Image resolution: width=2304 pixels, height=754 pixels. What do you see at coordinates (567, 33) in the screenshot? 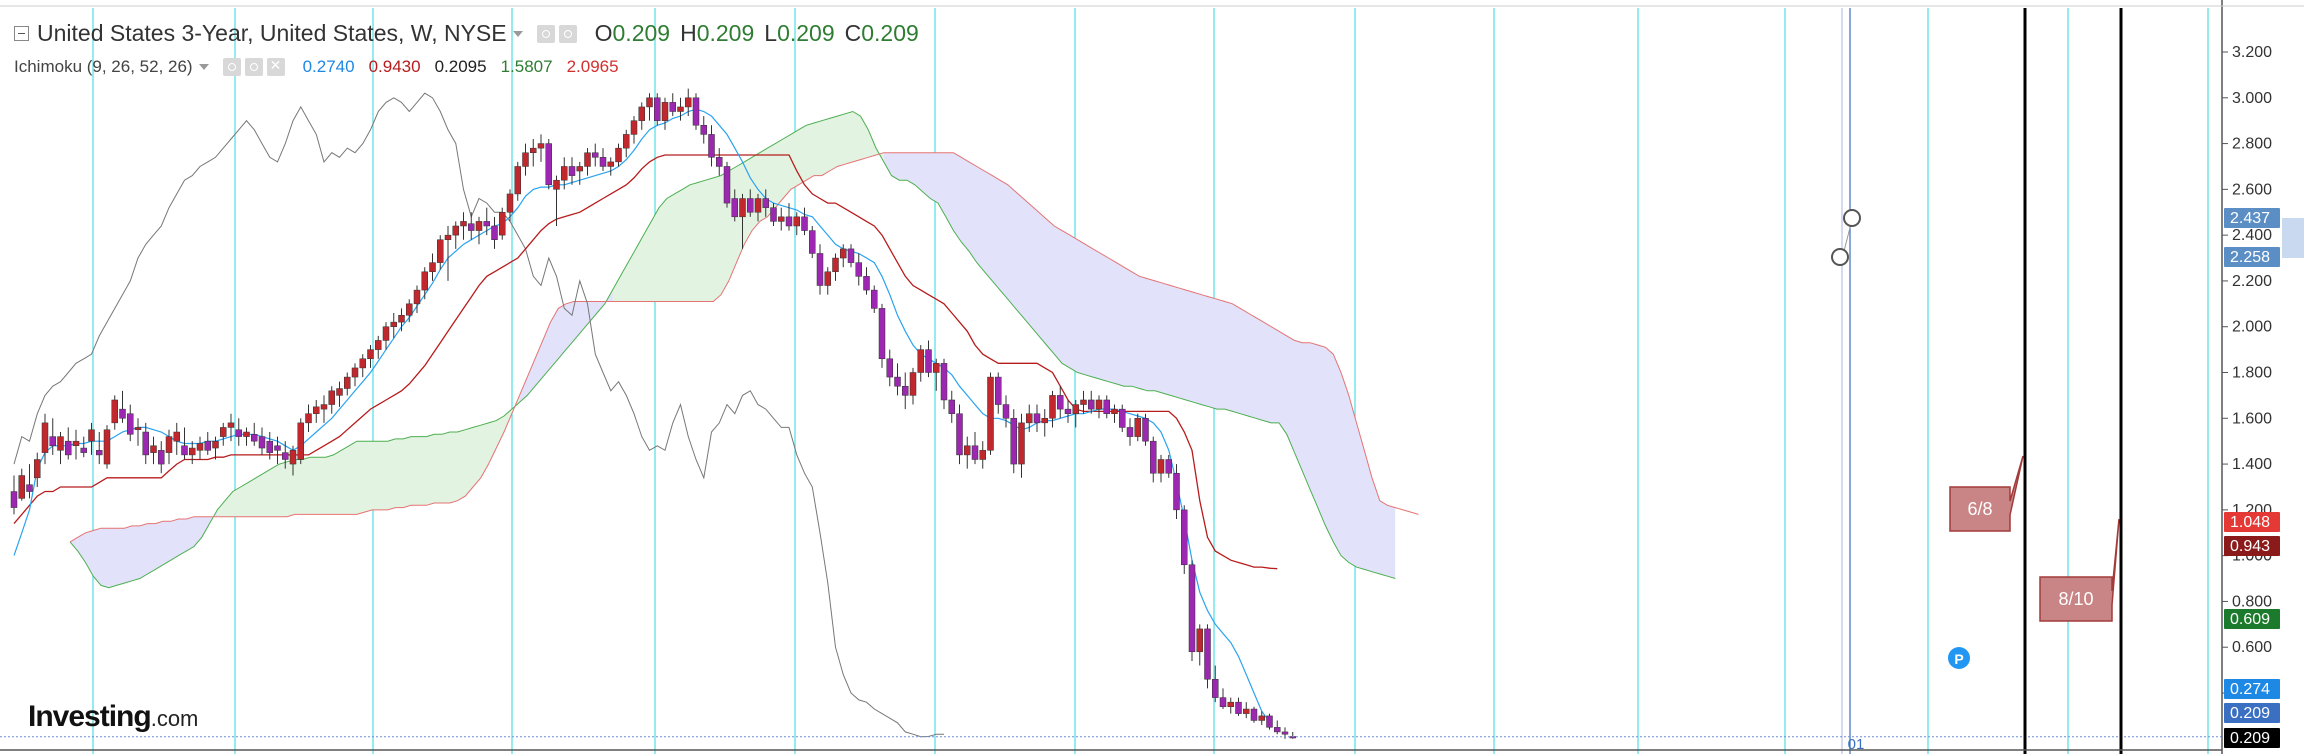
I see `settings-icon` at bounding box center [567, 33].